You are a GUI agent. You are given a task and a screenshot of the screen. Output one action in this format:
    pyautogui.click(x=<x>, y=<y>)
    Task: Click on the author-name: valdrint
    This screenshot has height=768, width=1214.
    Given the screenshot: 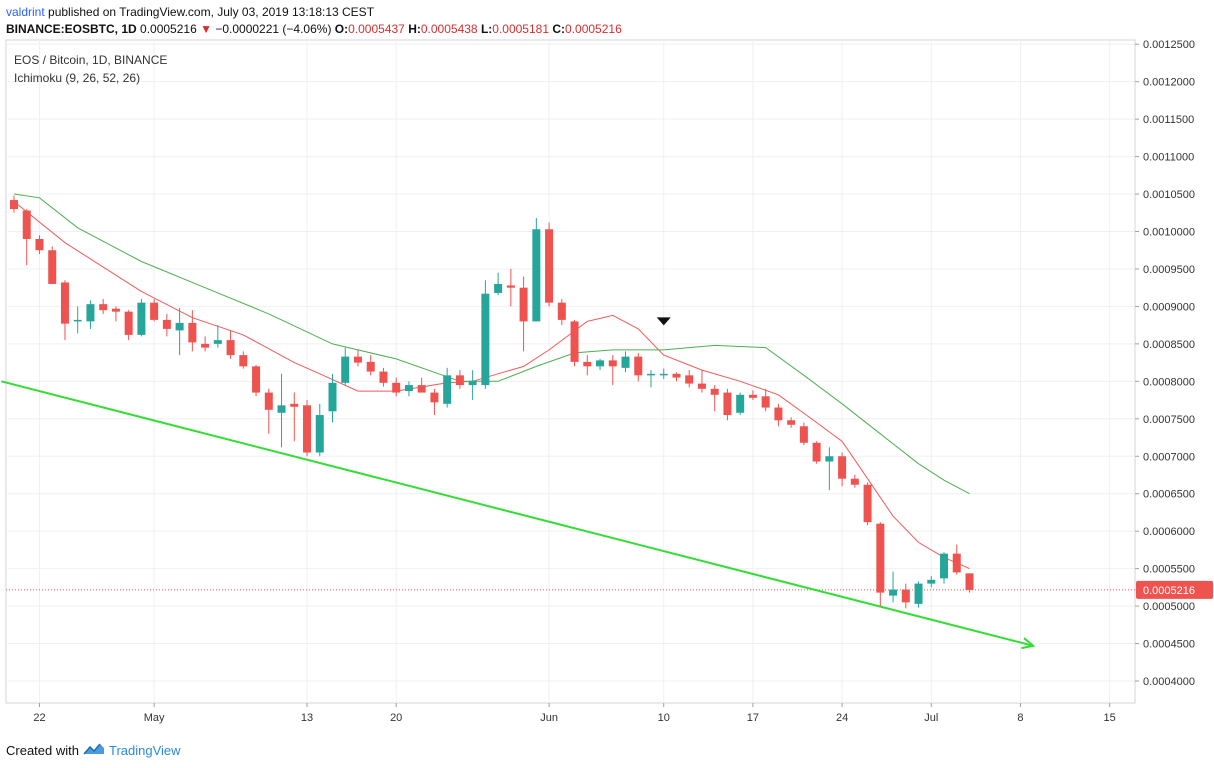 What is the action you would take?
    pyautogui.click(x=25, y=12)
    